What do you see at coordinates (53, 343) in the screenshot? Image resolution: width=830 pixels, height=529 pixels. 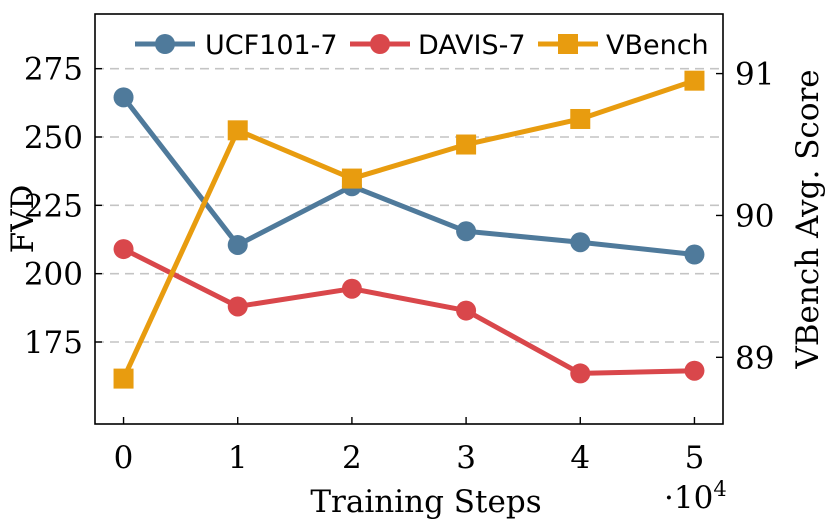 I see `y-tick-label-left: 175` at bounding box center [53, 343].